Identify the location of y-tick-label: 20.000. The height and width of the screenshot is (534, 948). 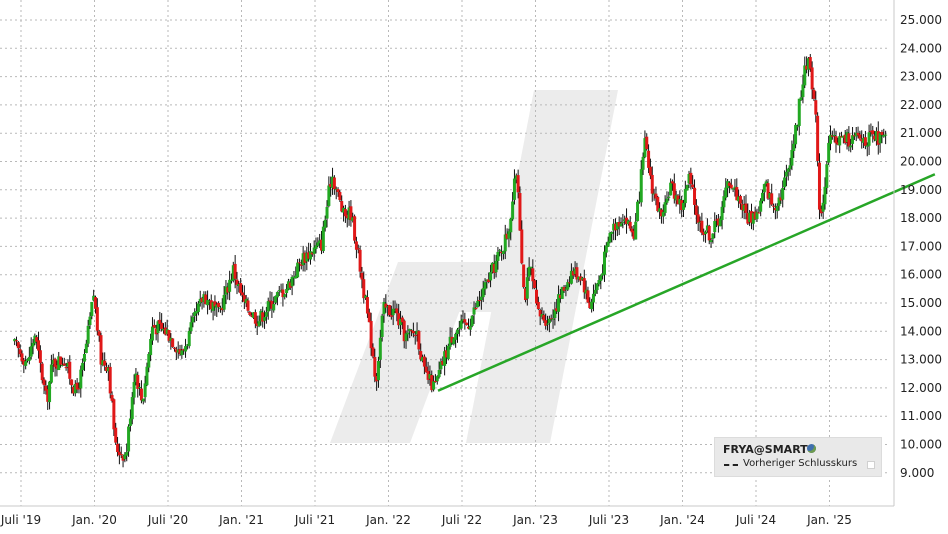
(921, 162).